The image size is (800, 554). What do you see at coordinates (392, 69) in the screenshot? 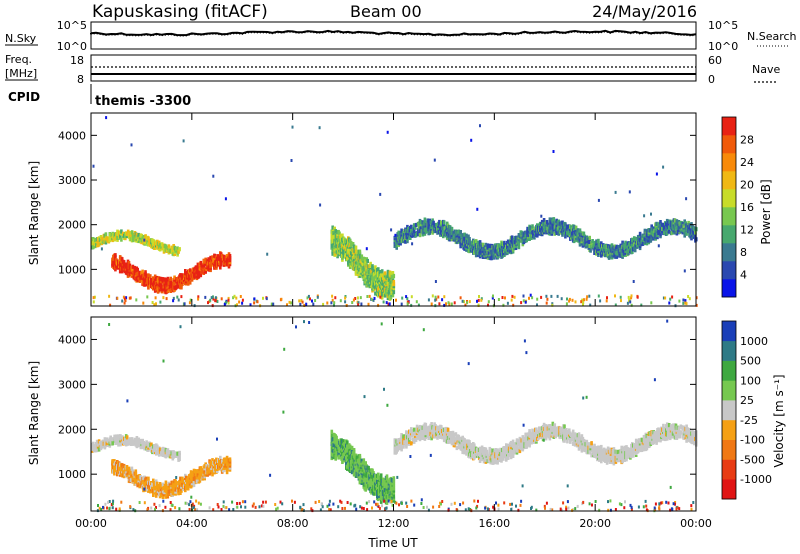
I see `freq-panel: 18 8 60 0 Freq. [MHz] Nave` at bounding box center [392, 69].